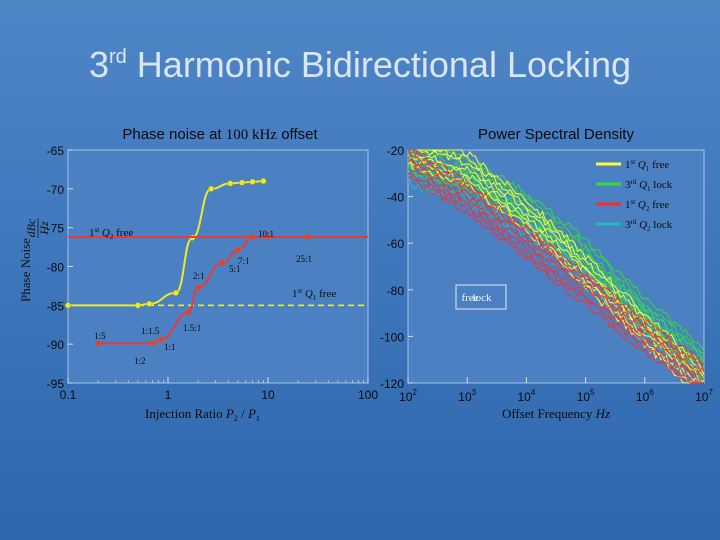  What do you see at coordinates (556, 134) in the screenshot?
I see `right-chart-title: Power Spectral Density` at bounding box center [556, 134].